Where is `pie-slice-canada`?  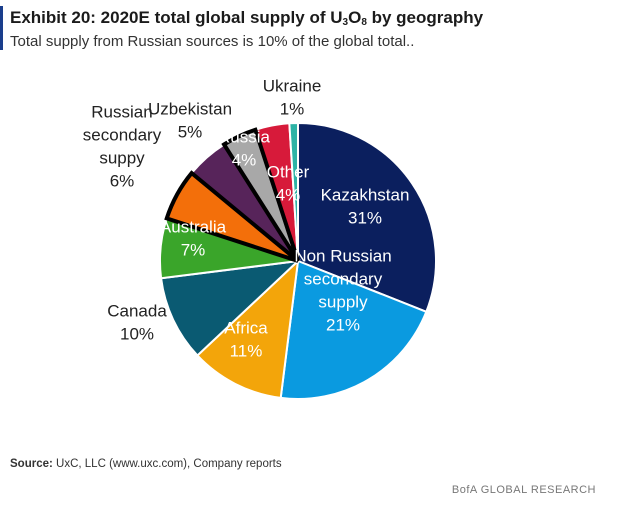
pie-slice-canada is located at coordinates (230, 308).